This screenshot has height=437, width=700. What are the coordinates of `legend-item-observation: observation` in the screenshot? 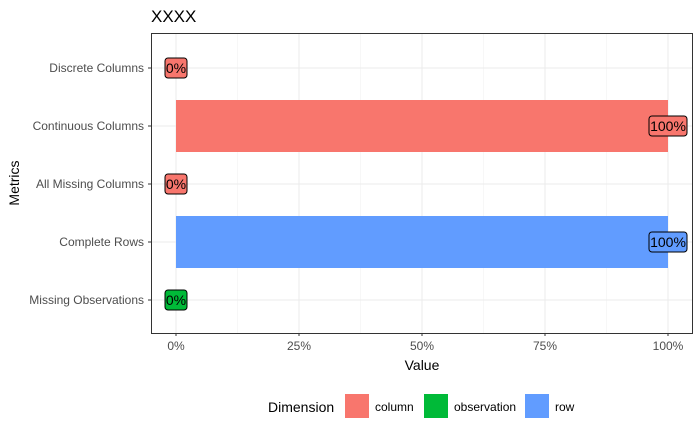 It's located at (470, 406).